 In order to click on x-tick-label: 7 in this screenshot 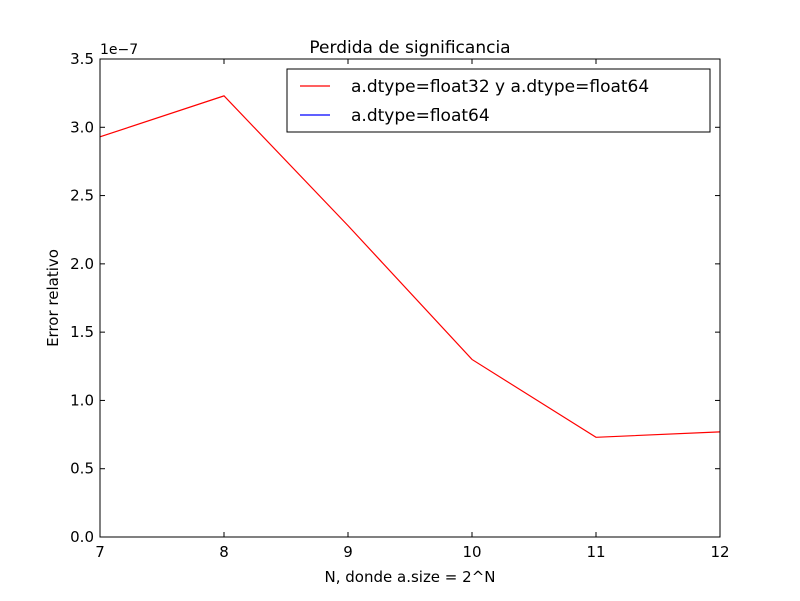, I will do `click(100, 552)`.